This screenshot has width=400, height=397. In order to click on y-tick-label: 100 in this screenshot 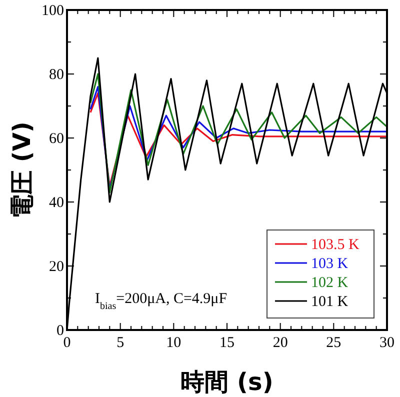, I will do `click(53, 11)`.